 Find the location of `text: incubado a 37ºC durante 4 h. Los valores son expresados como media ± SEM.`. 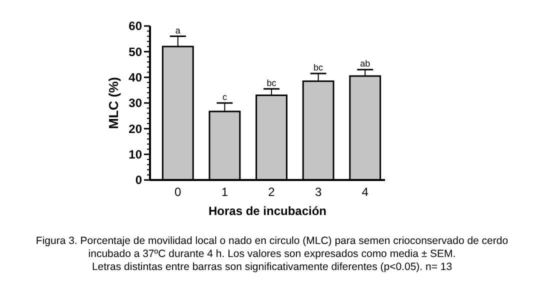

text: incubado a 37ºC durante 4 h. Los valores son expresados como media ± SEM. is located at coordinates (272, 254).